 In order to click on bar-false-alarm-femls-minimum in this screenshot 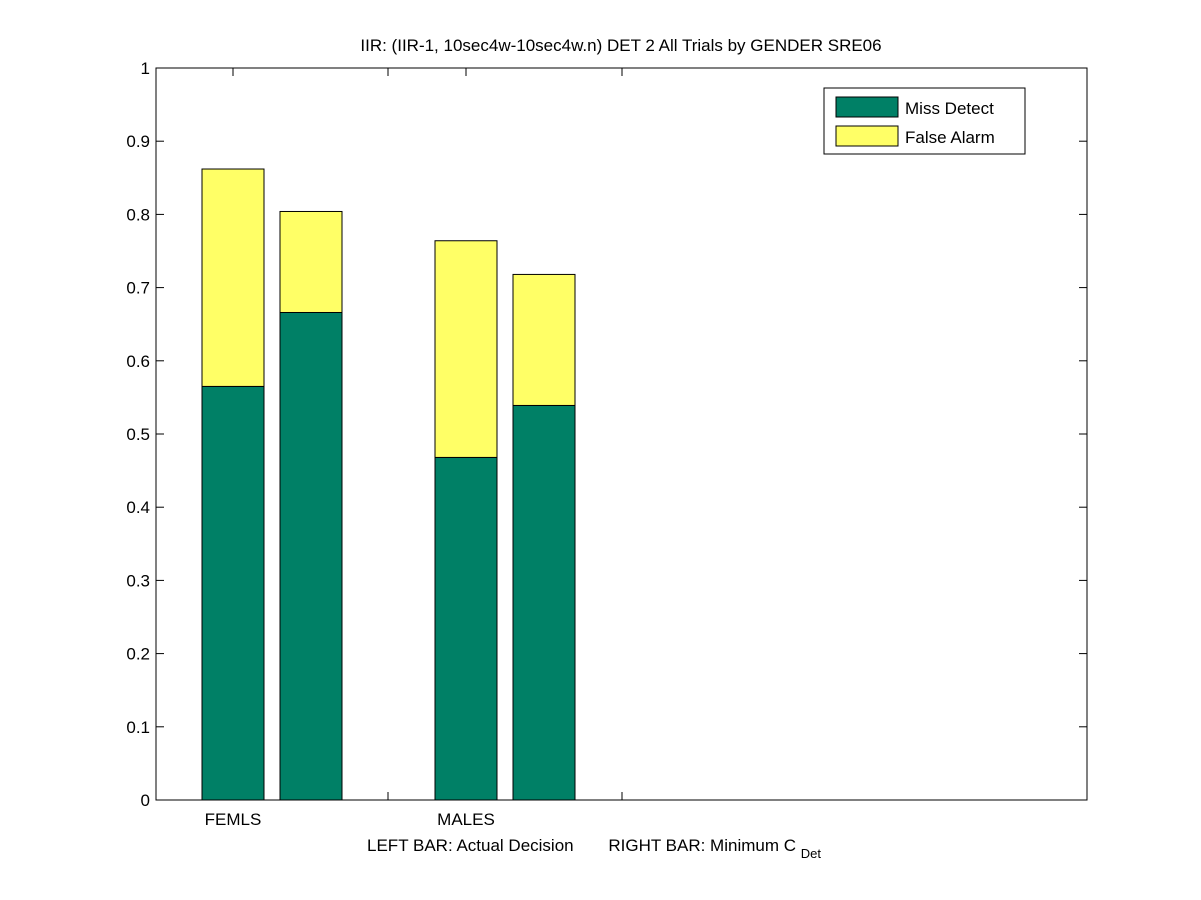, I will do `click(311, 261)`.